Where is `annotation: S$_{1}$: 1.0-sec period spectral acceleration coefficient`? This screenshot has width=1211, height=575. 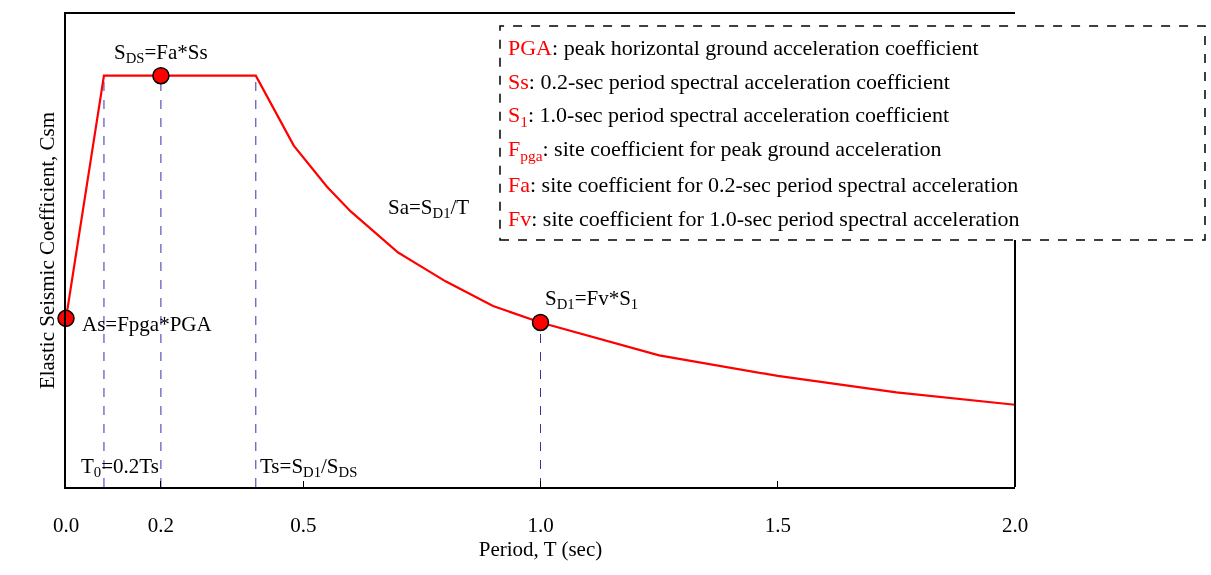
annotation: S$_{1}$: 1.0-sec period spectral acceleration coefficient is located at coordinates (728, 116).